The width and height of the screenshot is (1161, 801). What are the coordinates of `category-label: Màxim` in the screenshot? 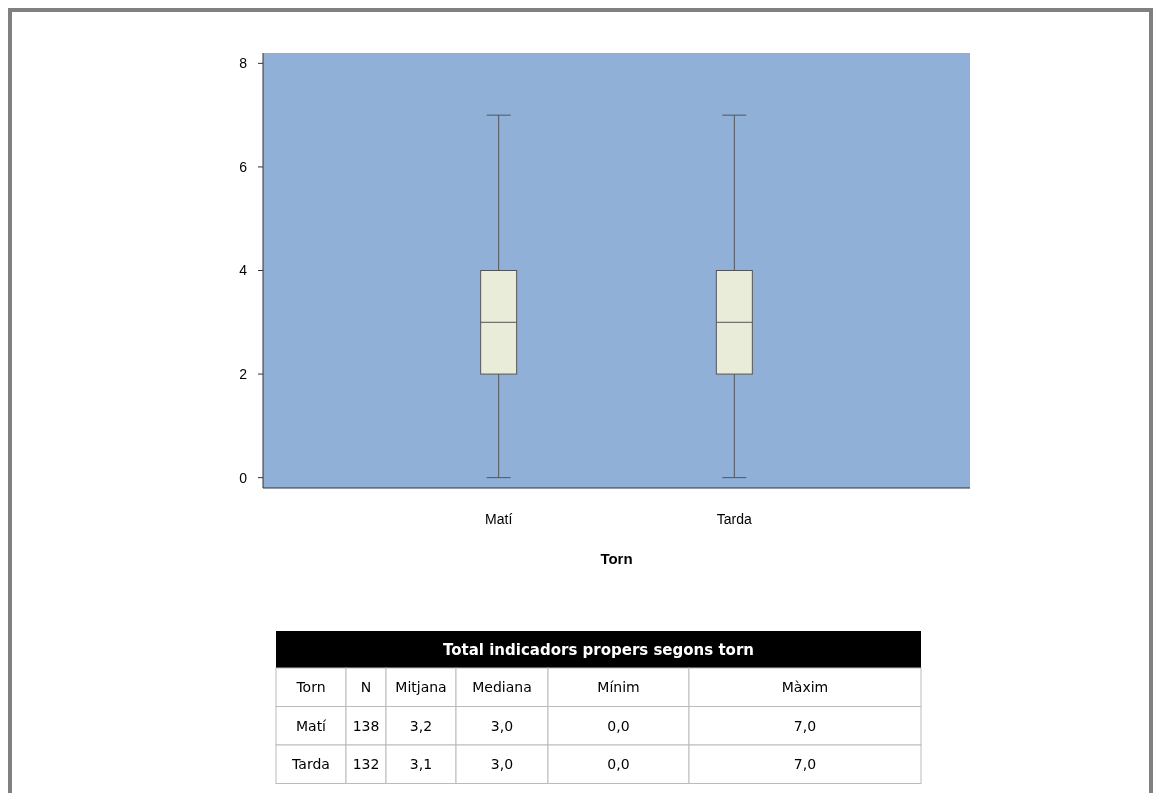 It's located at (805, 687).